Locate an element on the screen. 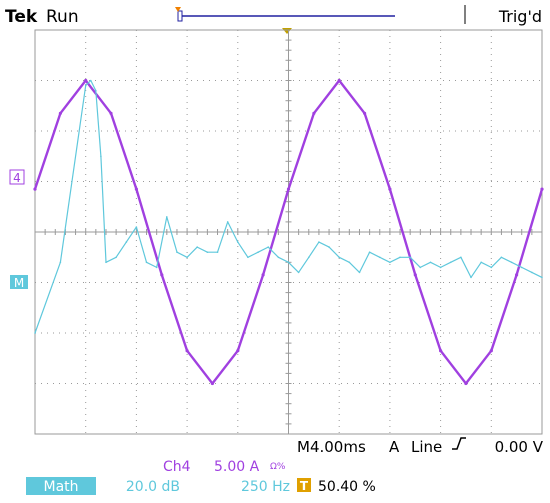 The height and width of the screenshot is (503, 550). trigger-position-icon is located at coordinates (304, 485).